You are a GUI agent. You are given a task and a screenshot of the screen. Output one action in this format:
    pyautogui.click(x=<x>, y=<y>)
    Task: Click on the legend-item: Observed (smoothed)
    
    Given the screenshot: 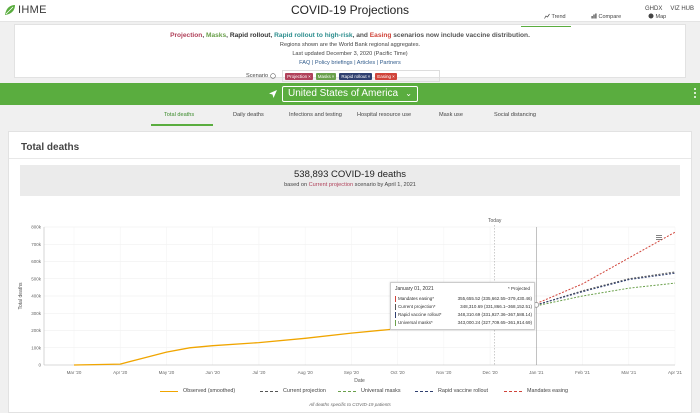 What is the action you would take?
    pyautogui.click(x=197, y=391)
    